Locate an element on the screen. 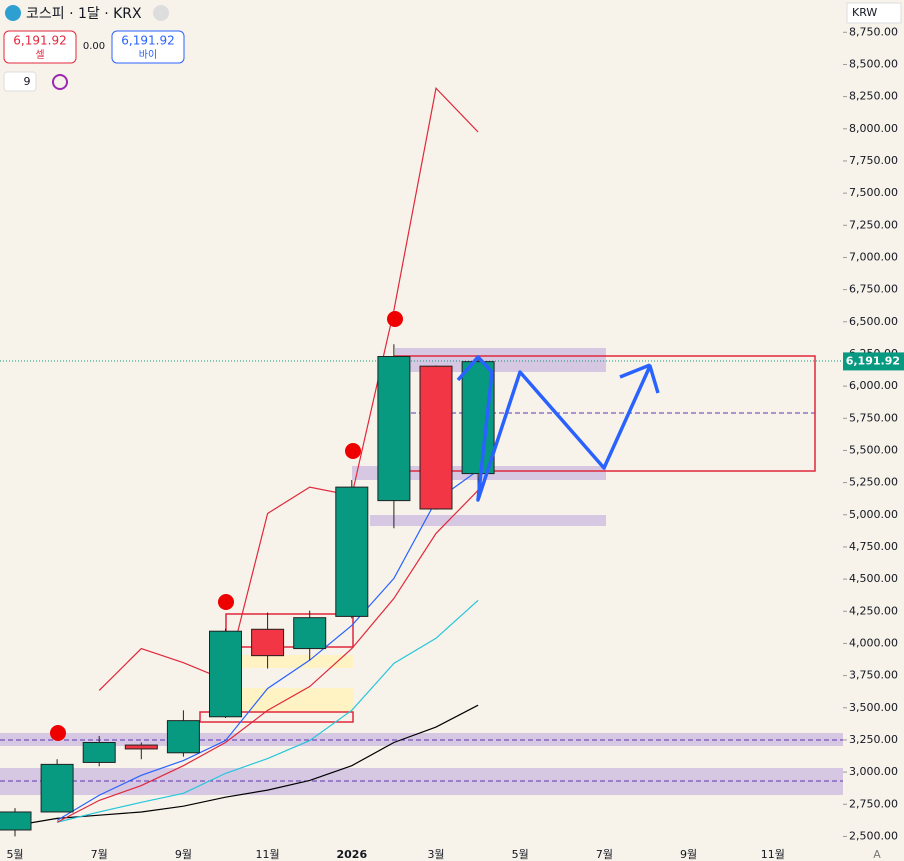  logo is located at coordinates (13, 13).